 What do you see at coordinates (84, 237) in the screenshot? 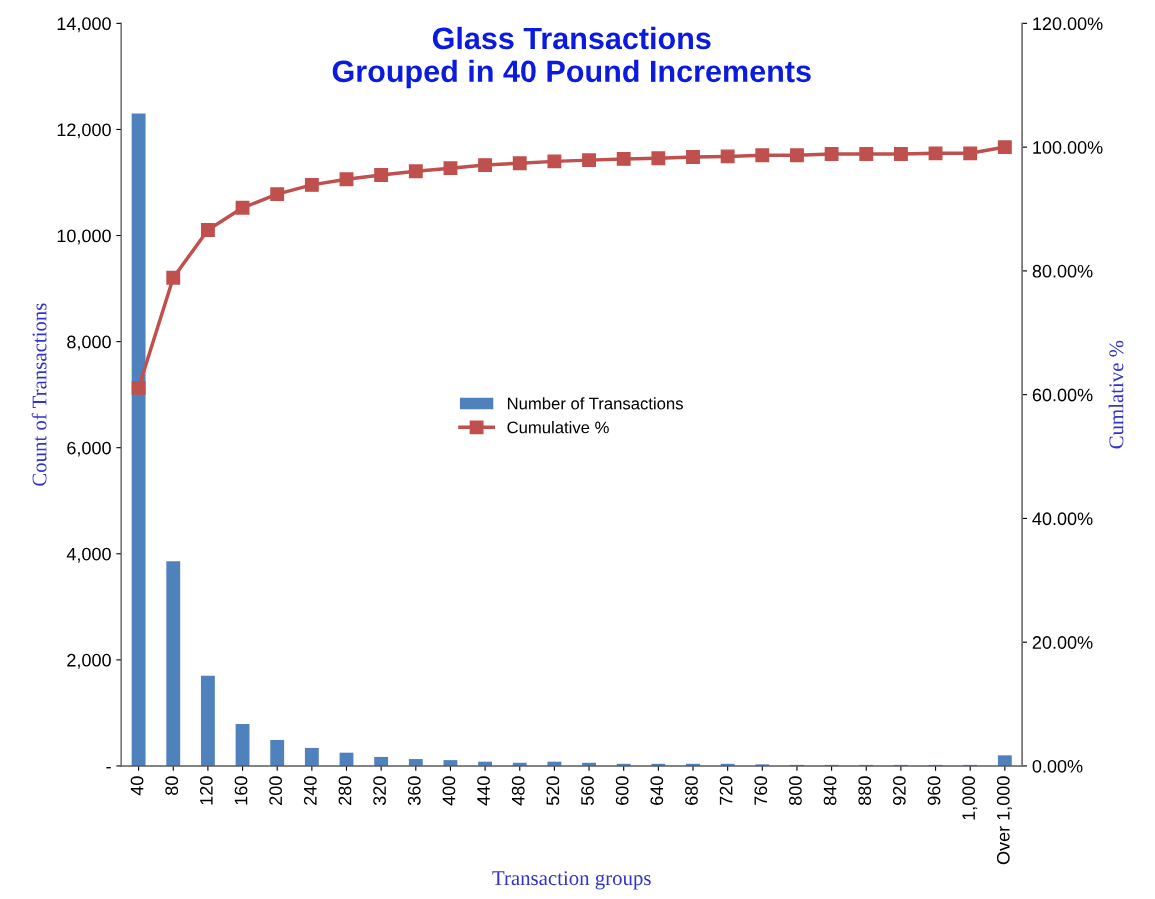
I see `y-tick-label: 10,000` at bounding box center [84, 237].